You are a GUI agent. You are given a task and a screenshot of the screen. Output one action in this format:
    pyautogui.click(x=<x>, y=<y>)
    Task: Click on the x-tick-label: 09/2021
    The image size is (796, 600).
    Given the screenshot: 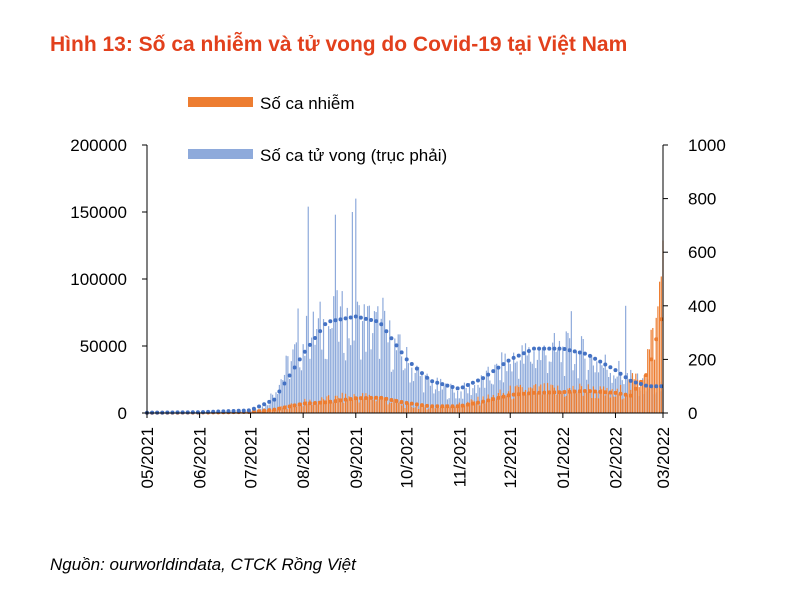 What is the action you would take?
    pyautogui.click(x=356, y=457)
    